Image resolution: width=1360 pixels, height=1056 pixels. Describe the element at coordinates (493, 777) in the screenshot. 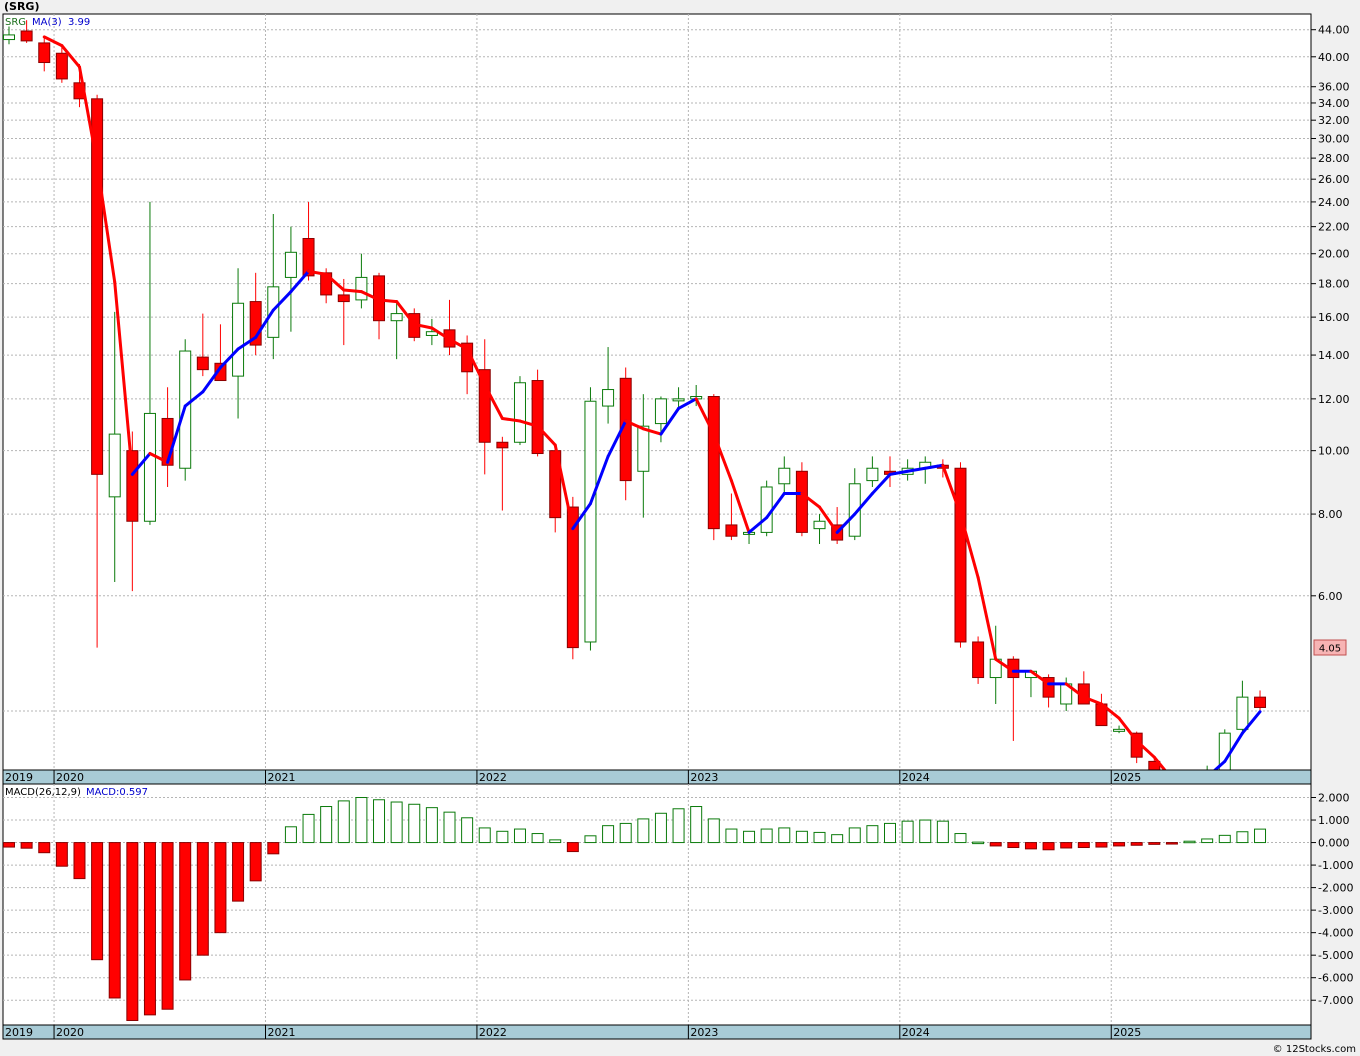

I see `year-label: 2022` at that location.